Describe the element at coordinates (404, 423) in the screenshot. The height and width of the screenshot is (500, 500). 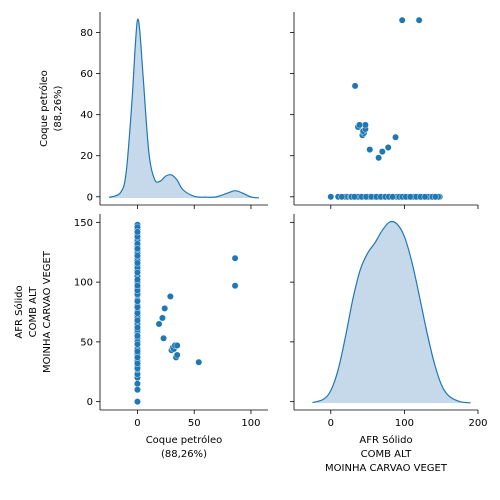
I see `xtick-label-afr-100: 100` at that location.